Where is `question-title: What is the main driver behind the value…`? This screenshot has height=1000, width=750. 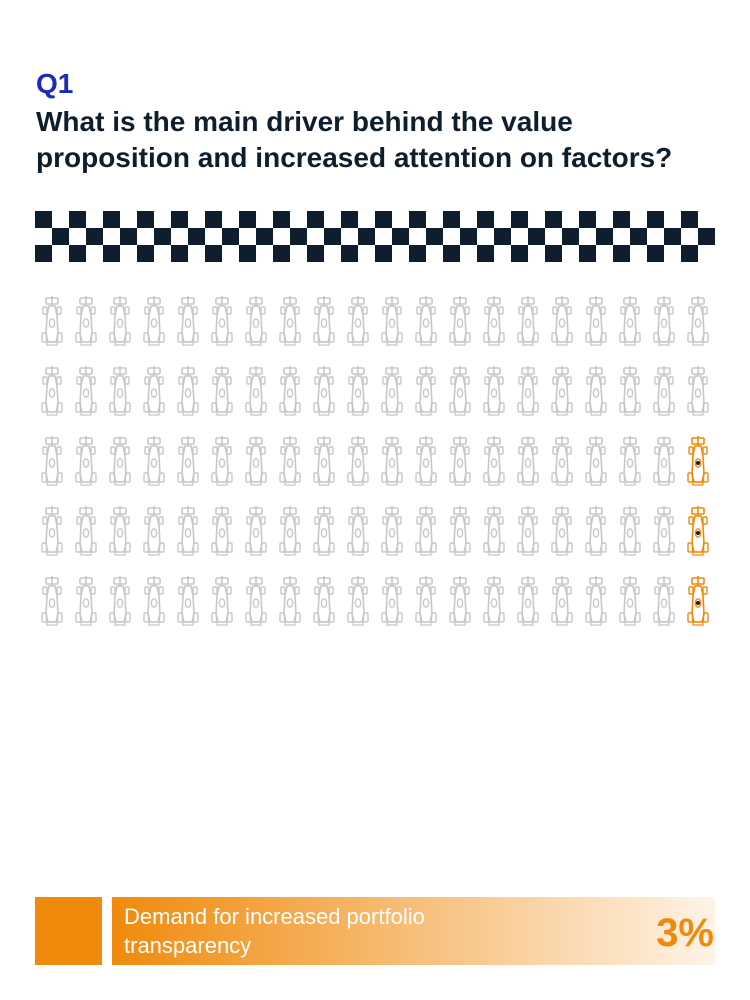 question-title: What is the main driver behind the value… is located at coordinates (354, 139).